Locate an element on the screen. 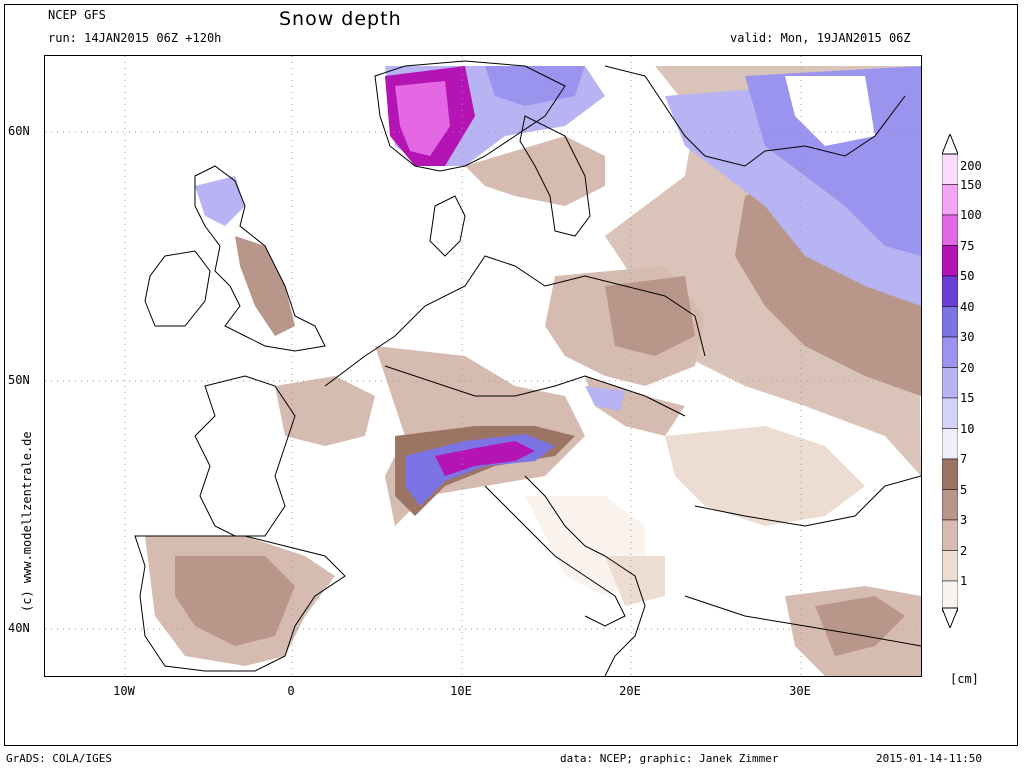  lon-label-10e: 10E is located at coordinates (461, 691).